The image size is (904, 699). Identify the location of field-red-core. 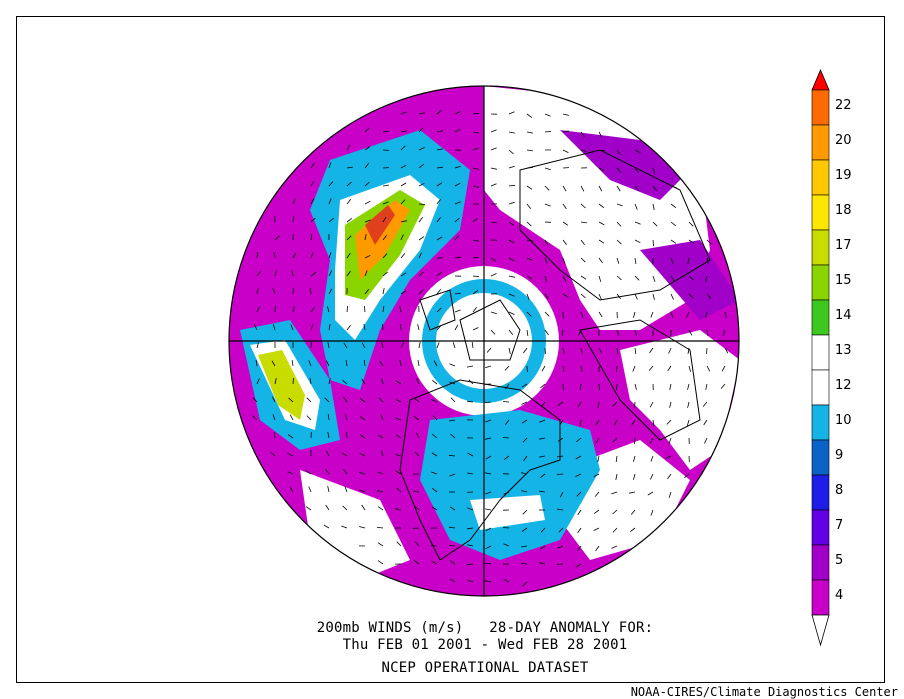
(380, 225).